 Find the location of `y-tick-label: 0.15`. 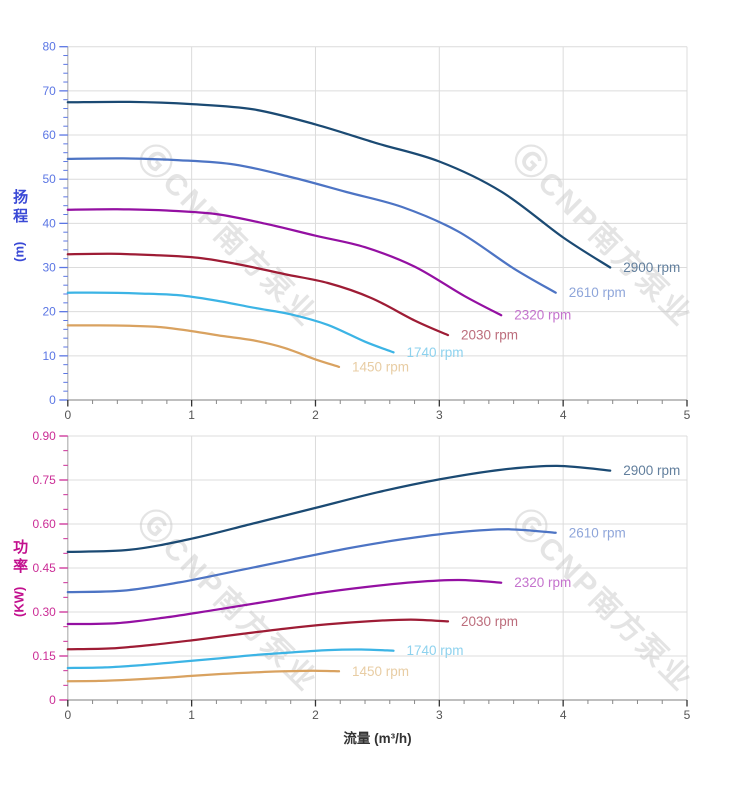

y-tick-label: 0.15 is located at coordinates (44, 656).